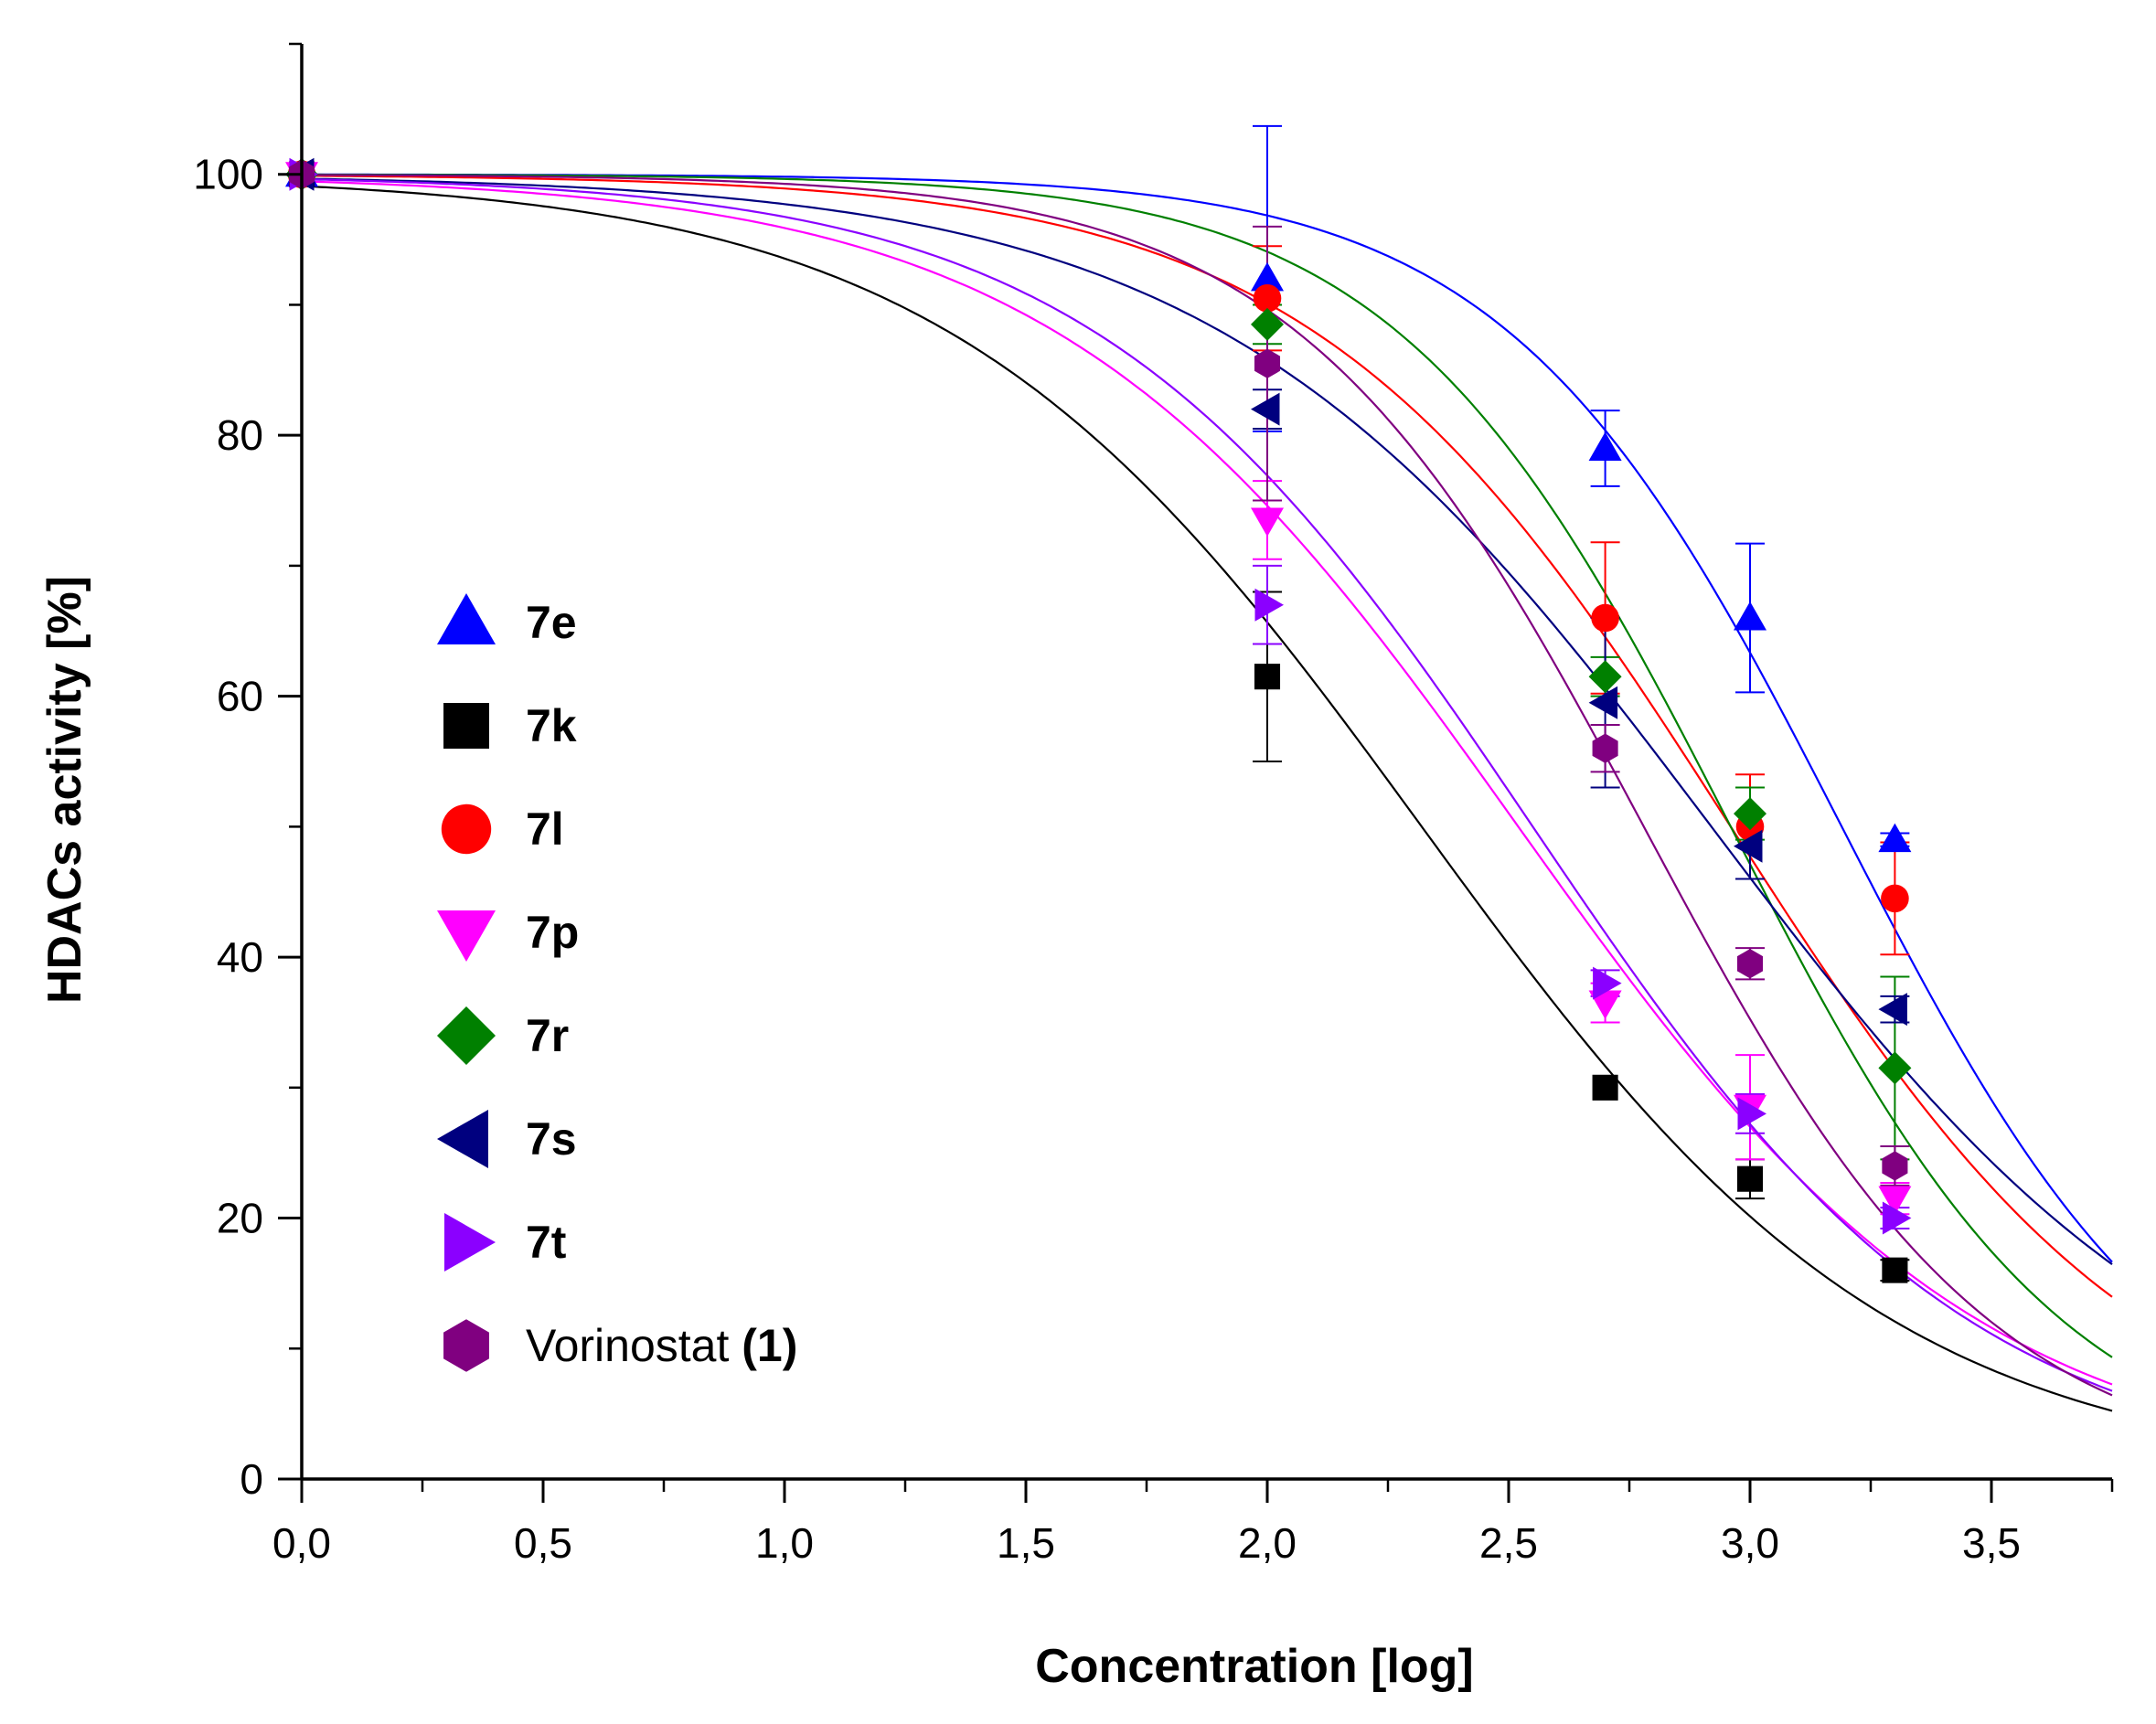 The width and height of the screenshot is (2156, 1724). What do you see at coordinates (503, 1035) in the screenshot?
I see `legend-entry: 7r` at bounding box center [503, 1035].